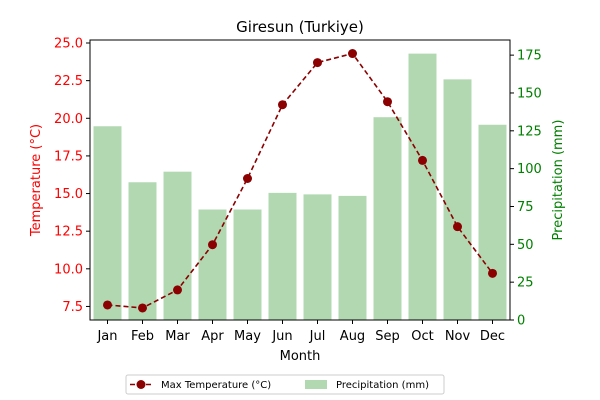 The height and width of the screenshot is (400, 600). What do you see at coordinates (382, 385) in the screenshot?
I see `legend-label-precipitation: Precipitation (mm)` at bounding box center [382, 385].